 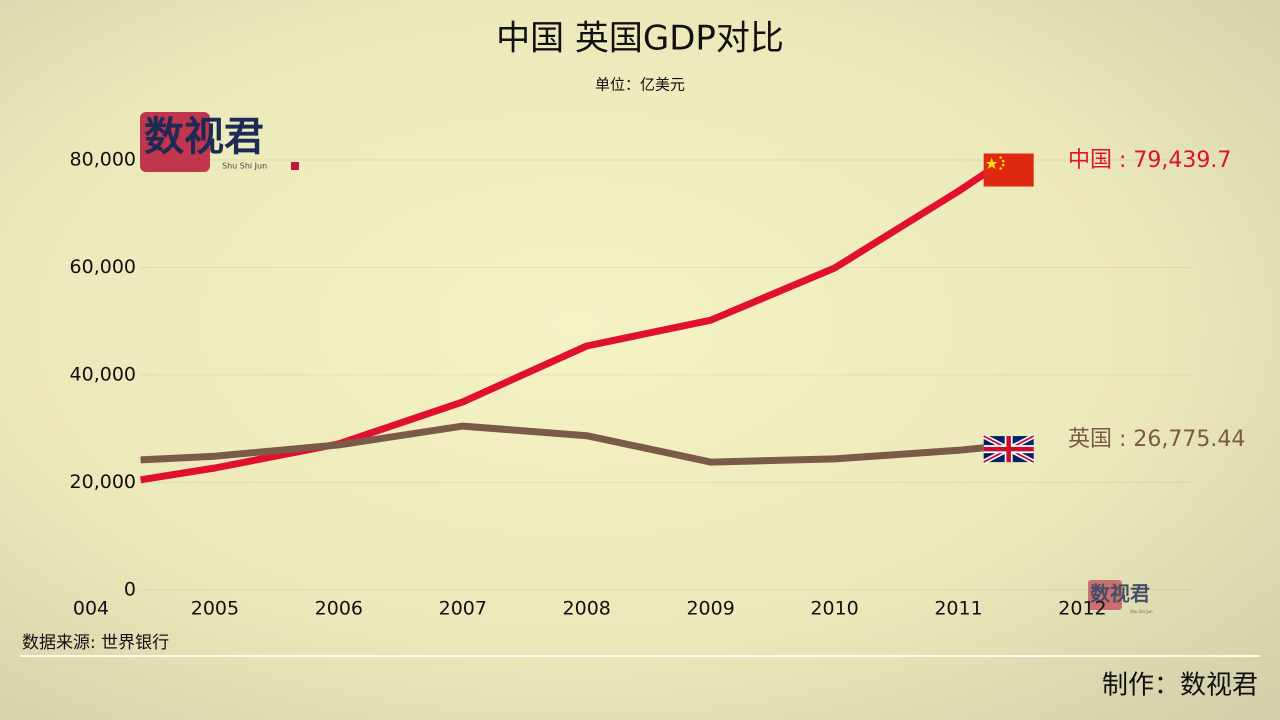 What do you see at coordinates (710, 609) in the screenshot?
I see `x-tick-label: 2009` at bounding box center [710, 609].